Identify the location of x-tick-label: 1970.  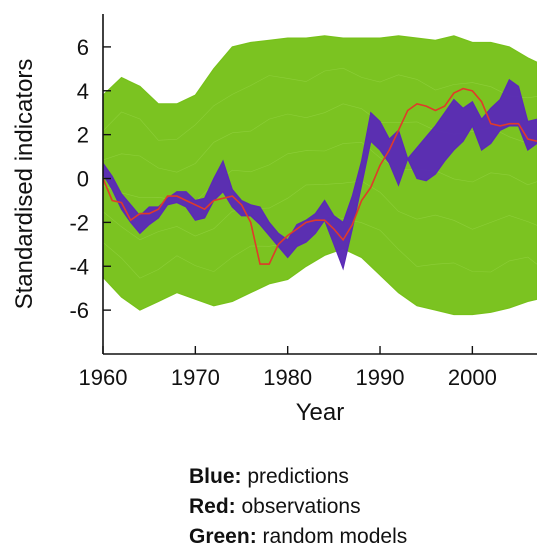
(195, 377).